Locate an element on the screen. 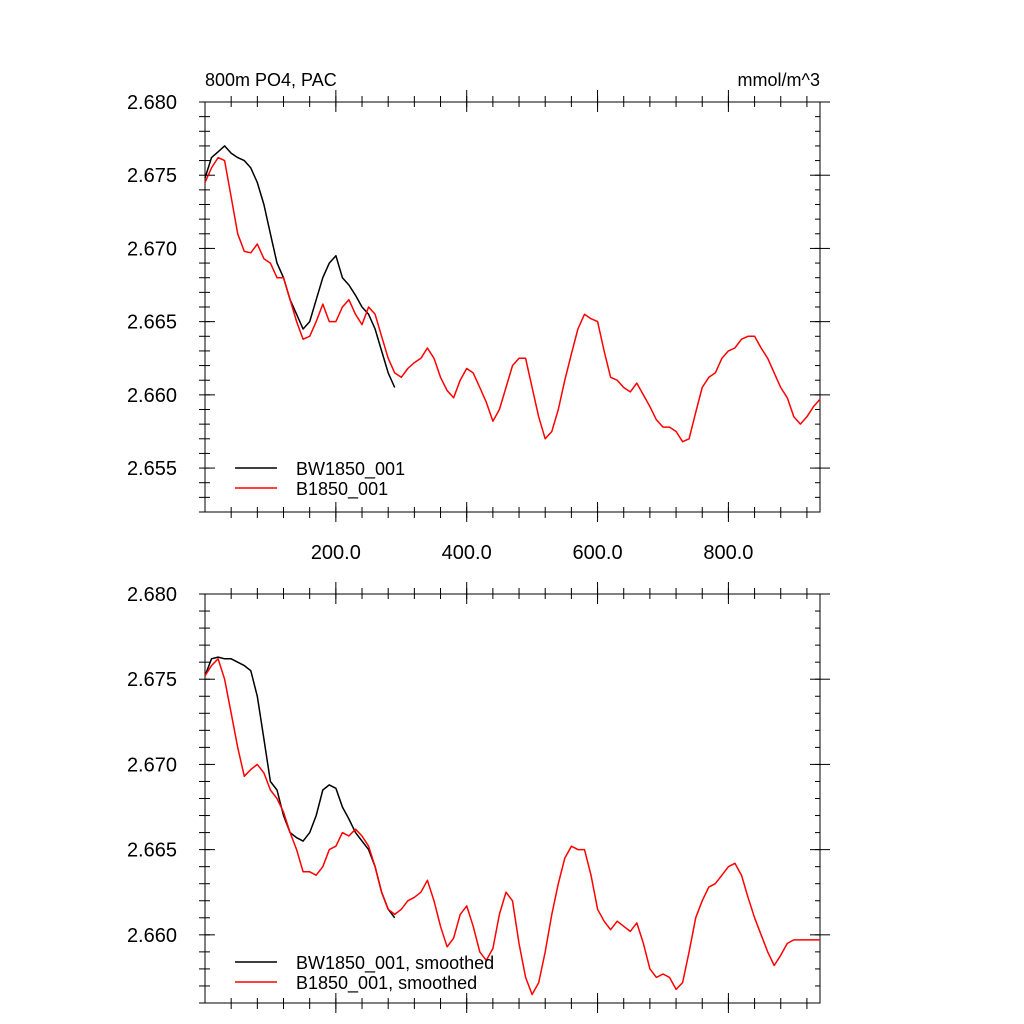  x-tick-label: 800.0 is located at coordinates (728, 553).